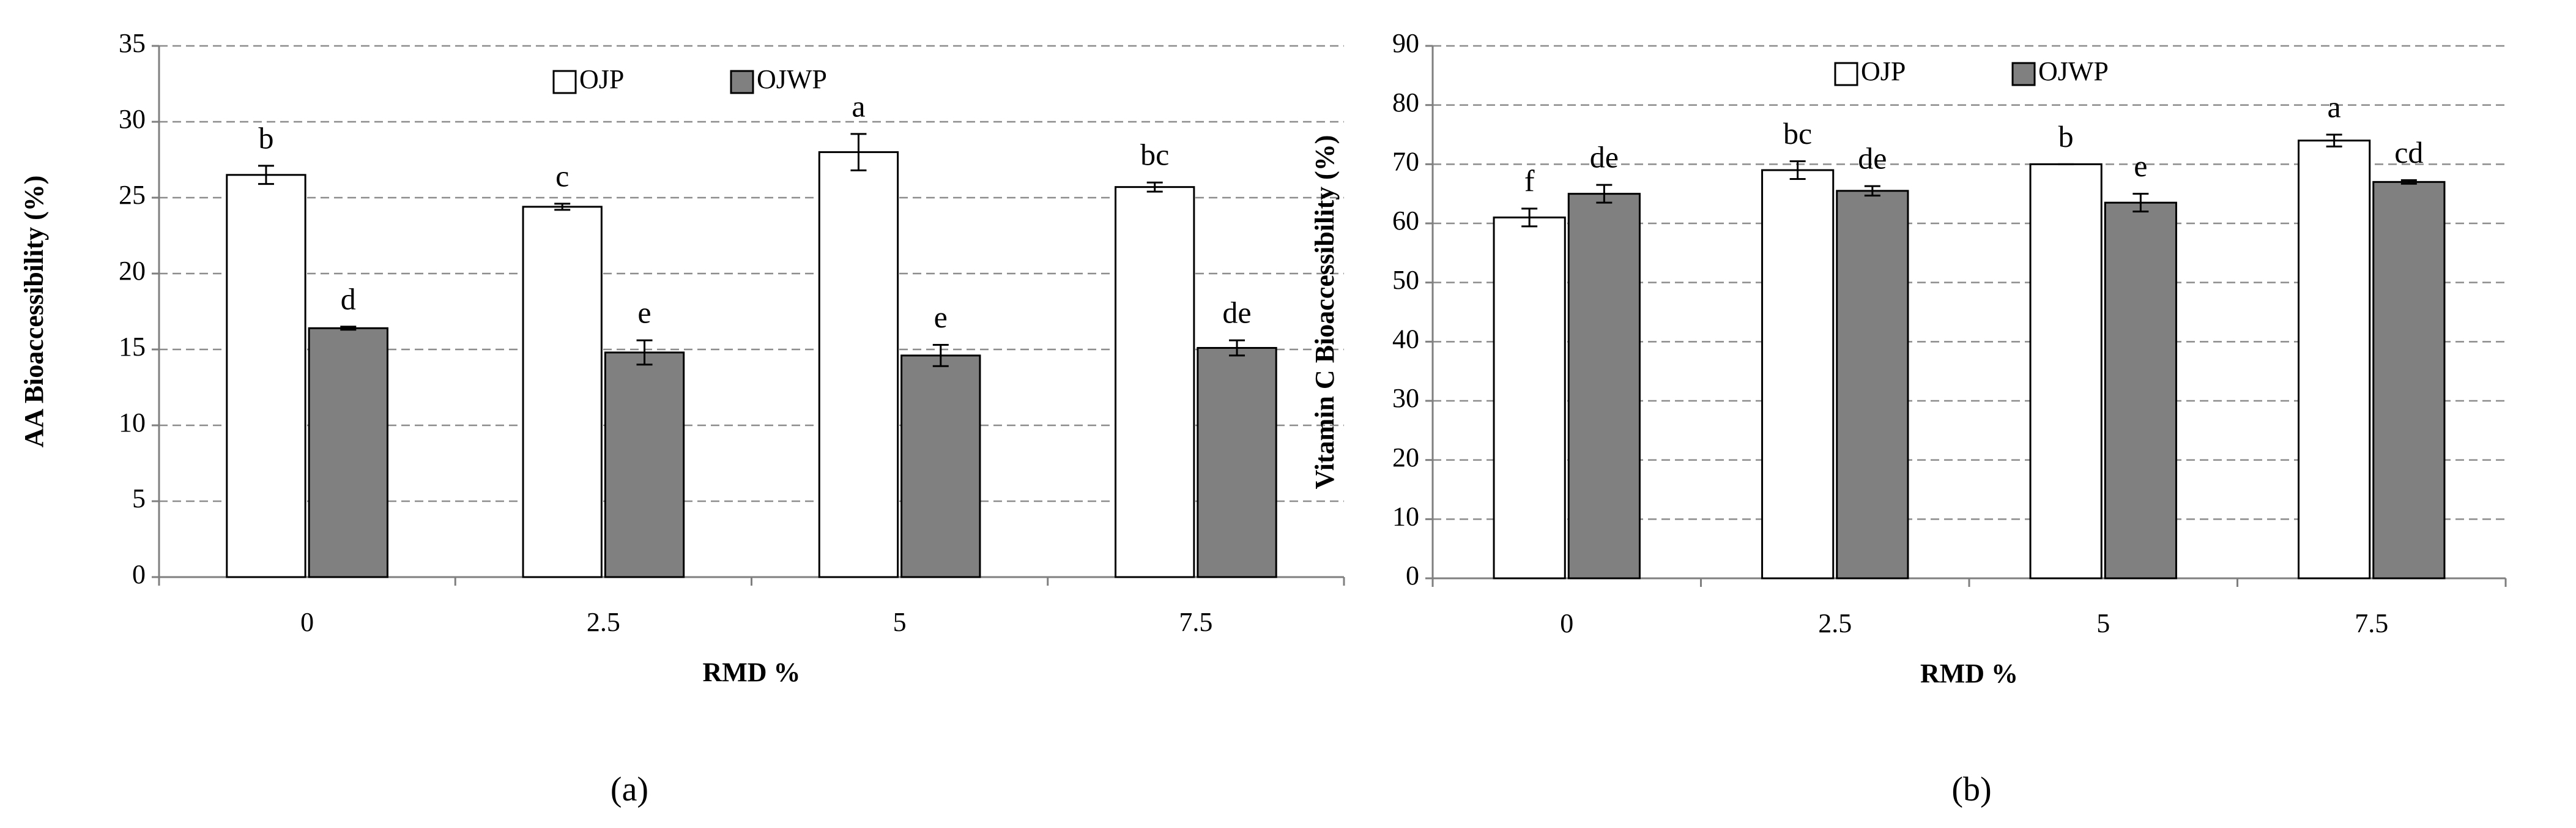  Describe the element at coordinates (1405, 161) in the screenshot. I see `y-tick-label: 70` at that location.